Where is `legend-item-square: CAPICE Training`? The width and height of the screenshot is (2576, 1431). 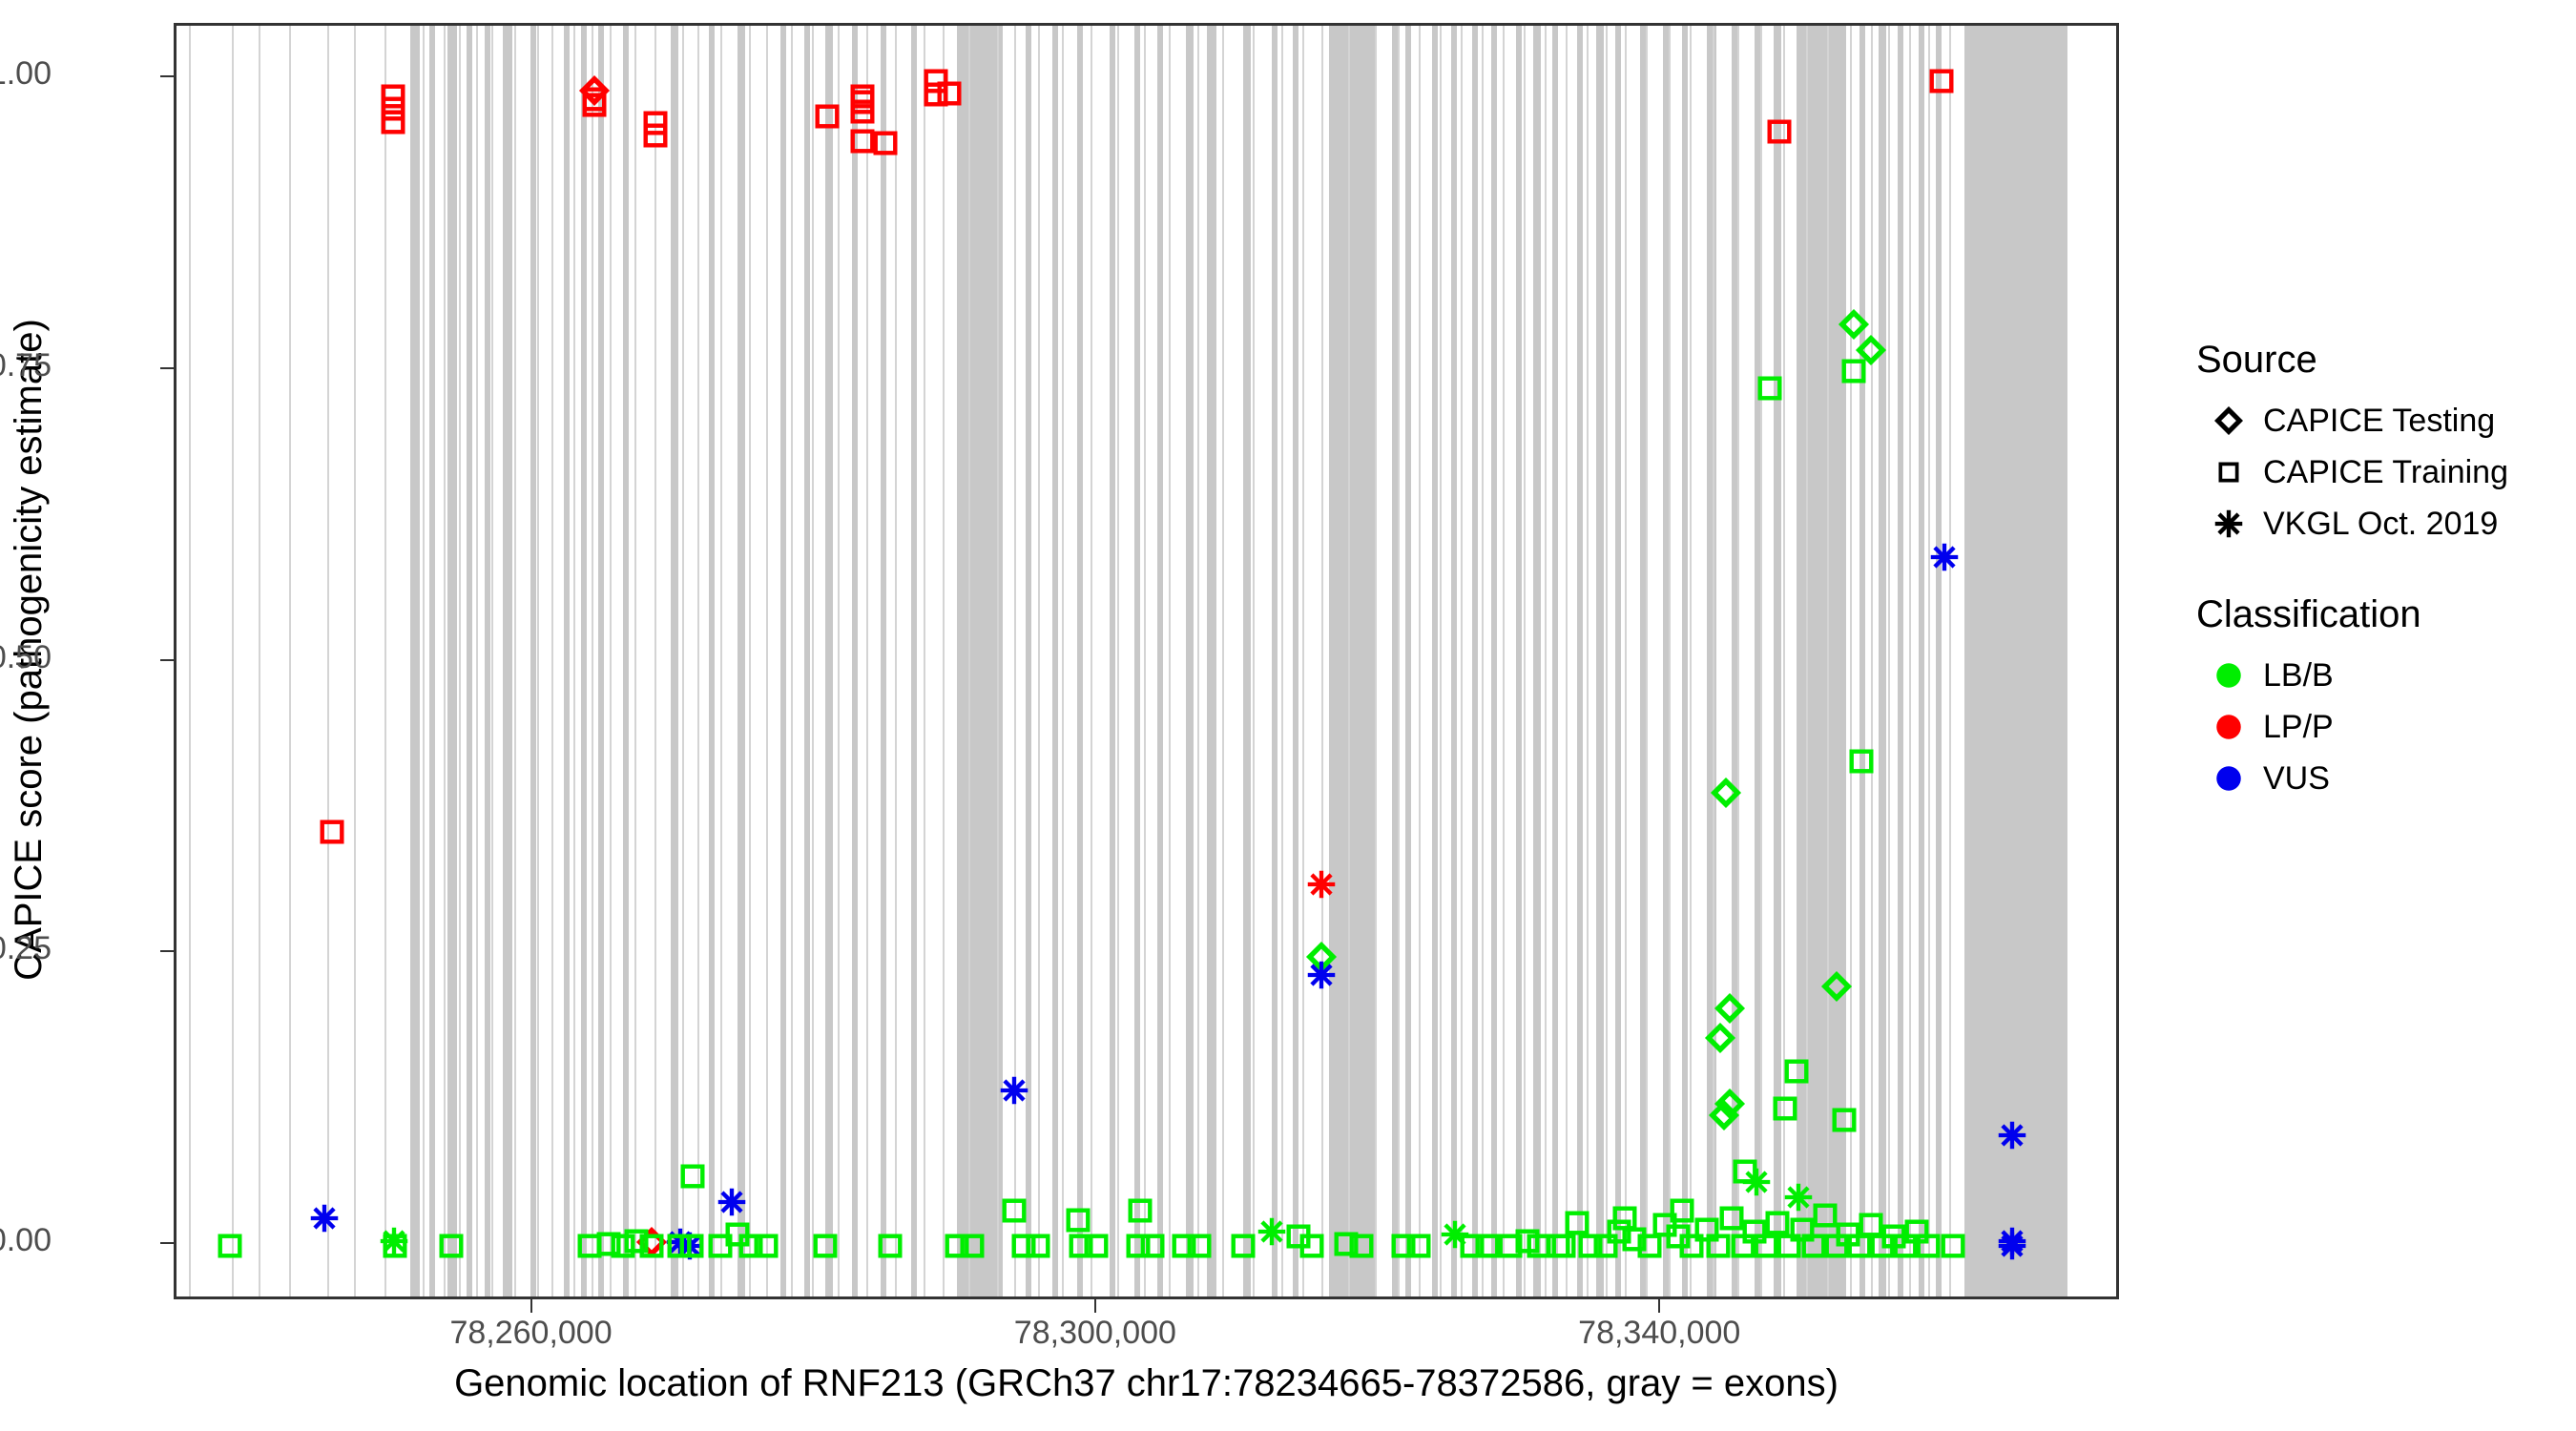
legend-item-square: CAPICE Training is located at coordinates (2385, 472).